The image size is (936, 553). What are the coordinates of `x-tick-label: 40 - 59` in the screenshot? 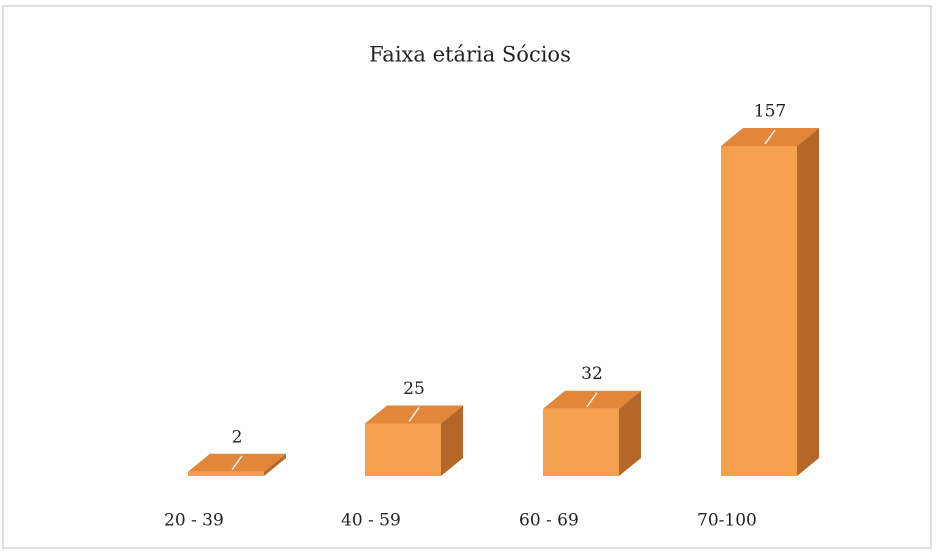 It's located at (371, 521).